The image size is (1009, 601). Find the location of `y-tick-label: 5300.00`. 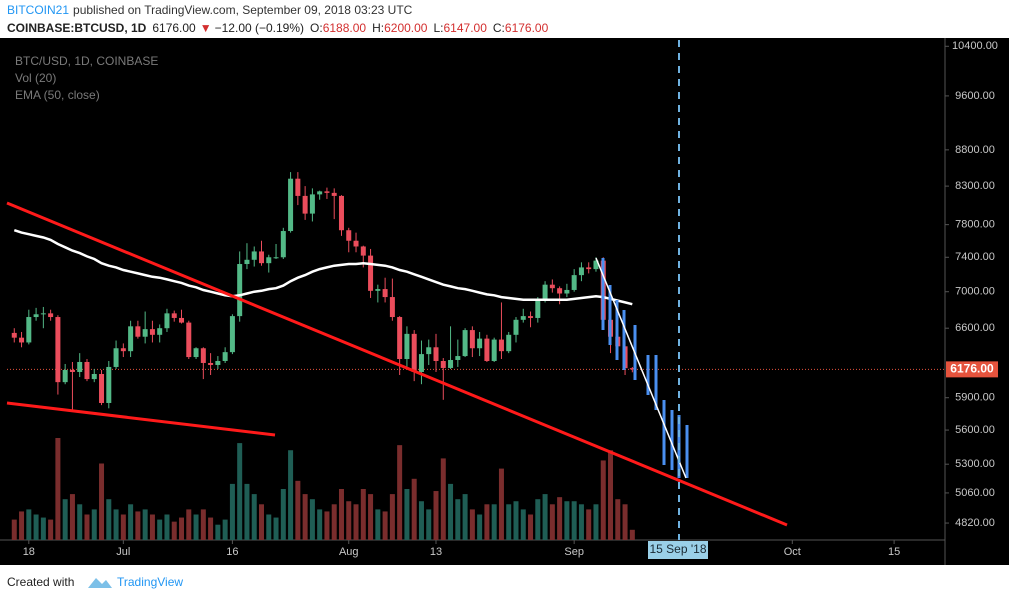

y-tick-label: 5300.00 is located at coordinates (975, 464).